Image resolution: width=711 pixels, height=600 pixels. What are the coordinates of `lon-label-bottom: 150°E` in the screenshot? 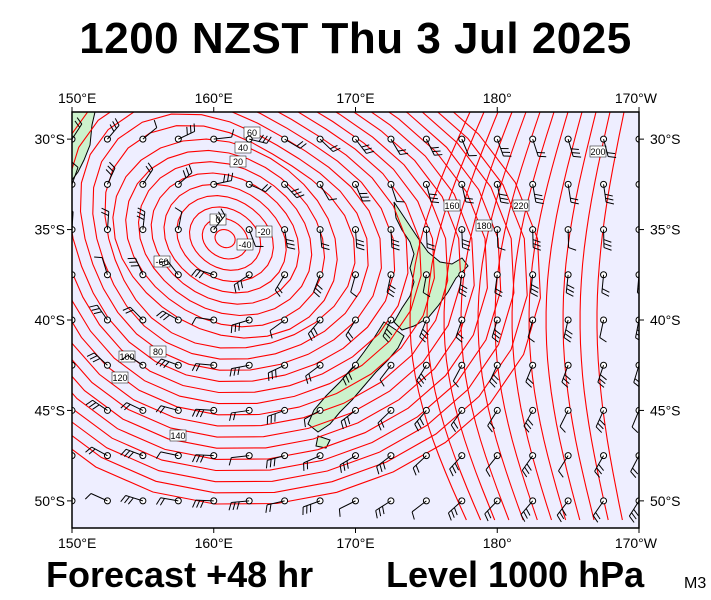 It's located at (77, 543).